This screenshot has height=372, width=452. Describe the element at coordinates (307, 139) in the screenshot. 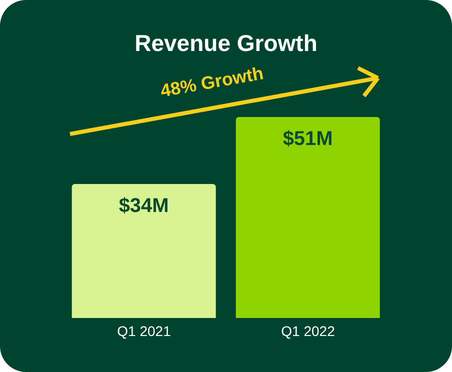

I see `data-label: $51M` at that location.